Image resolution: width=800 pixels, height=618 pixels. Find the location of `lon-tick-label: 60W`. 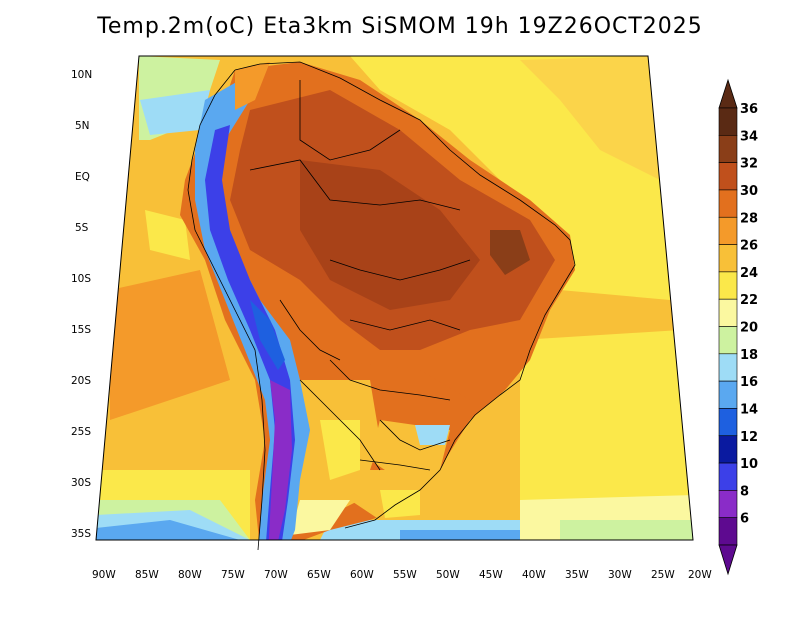

lon-tick-label: 60W is located at coordinates (362, 575).